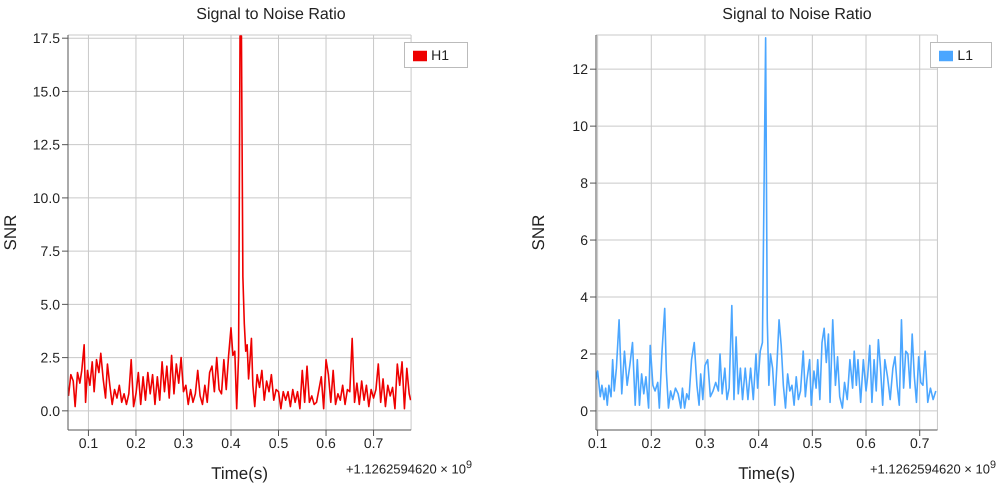  What do you see at coordinates (584, 354) in the screenshot?
I see `y-tick-label: 2` at bounding box center [584, 354].